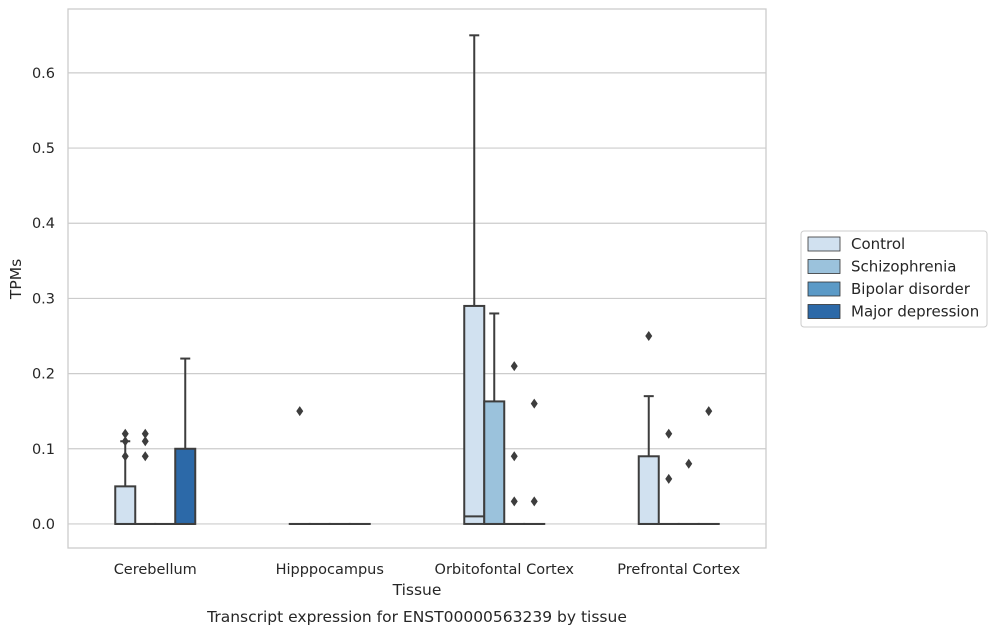 This screenshot has width=997, height=634. Describe the element at coordinates (911, 289) in the screenshot. I see `legend-label: Bipolar disorder` at that location.